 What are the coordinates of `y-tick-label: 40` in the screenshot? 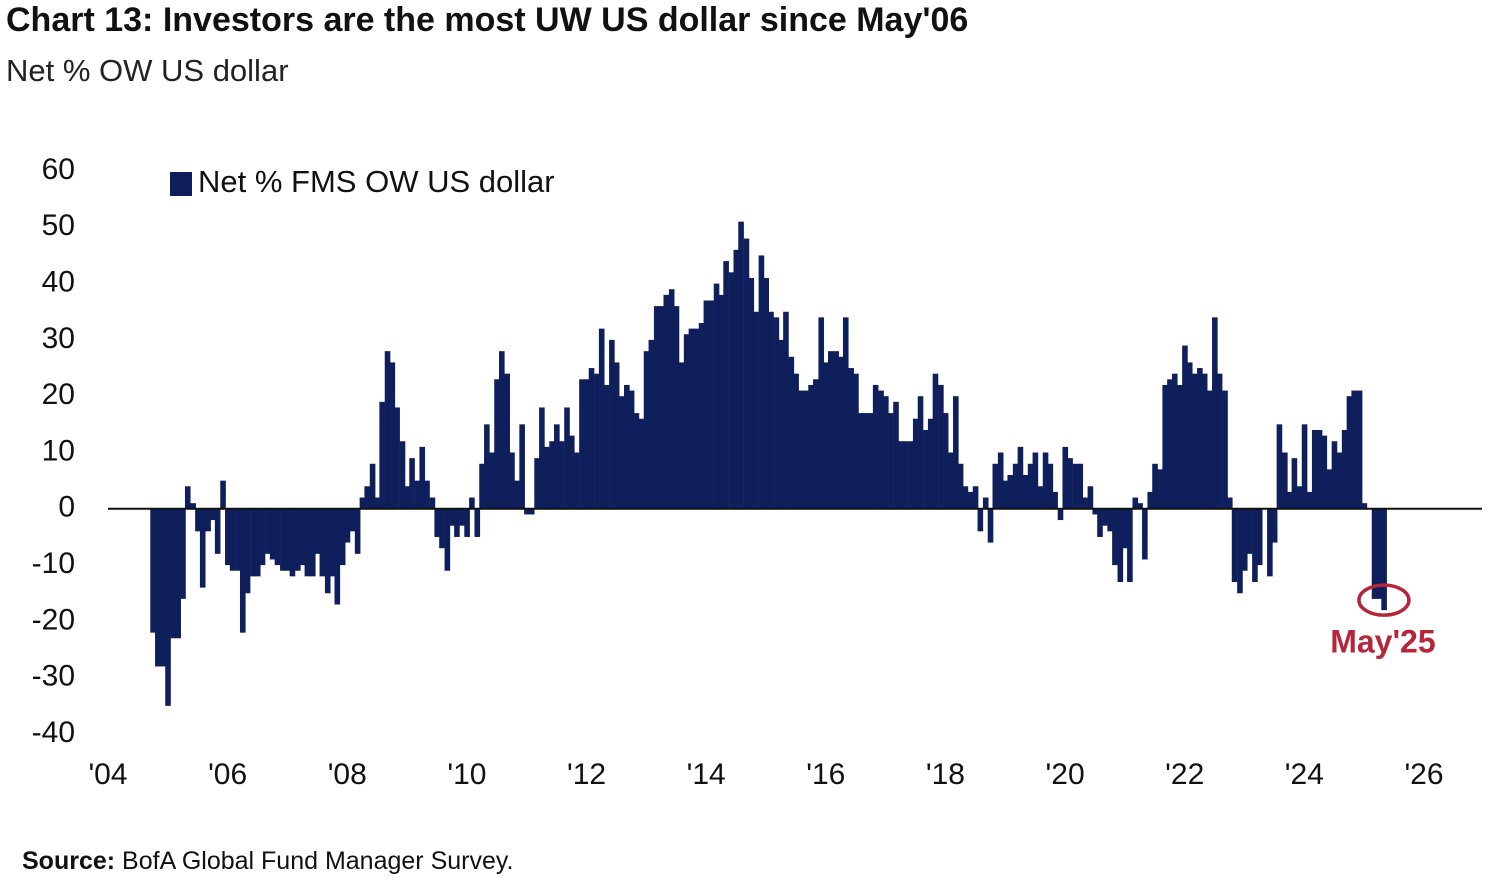 It's located at (58, 282).